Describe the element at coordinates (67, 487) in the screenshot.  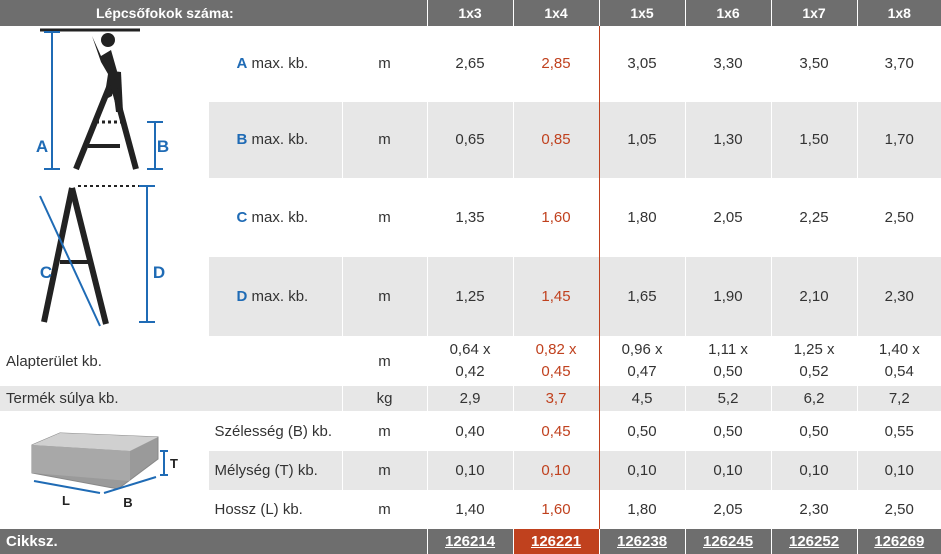
I see `dim-l-line` at that location.